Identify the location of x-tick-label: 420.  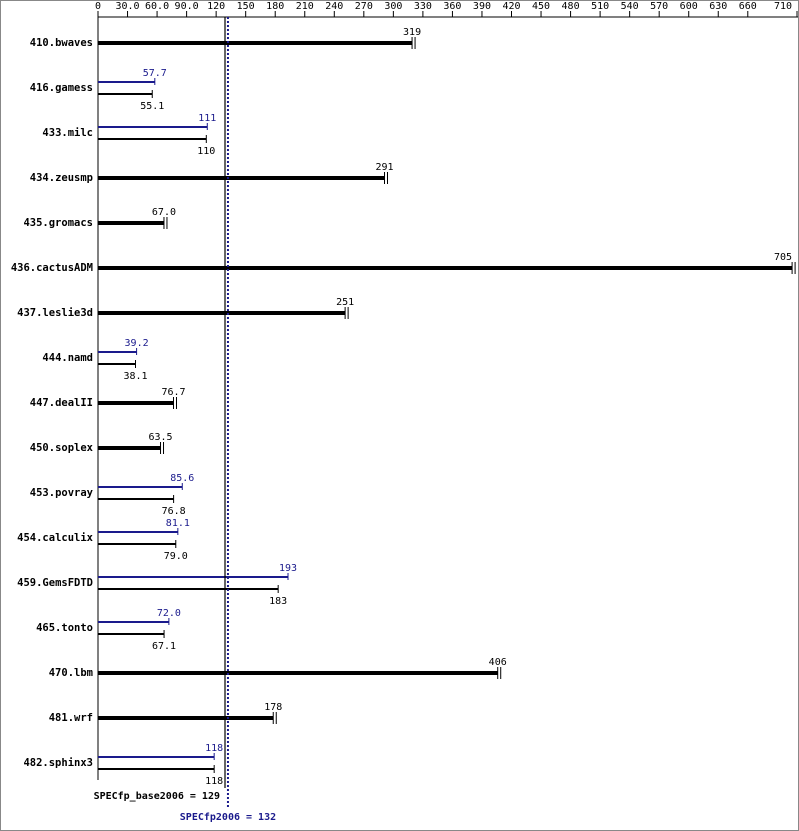
(511, 6).